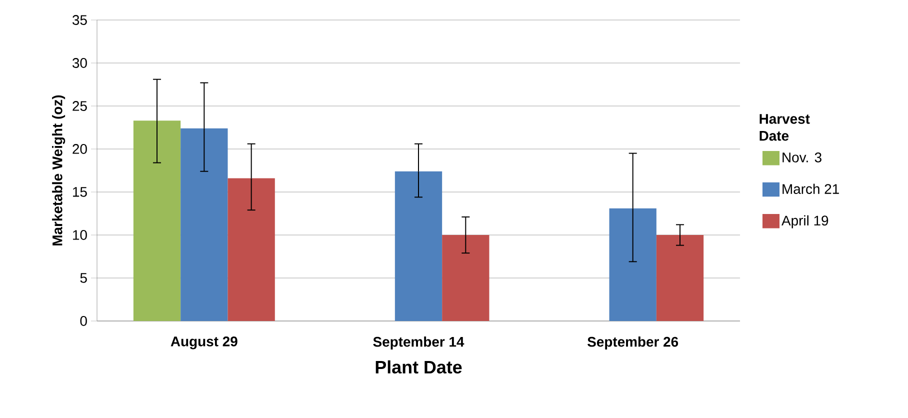 The height and width of the screenshot is (418, 908). What do you see at coordinates (802, 157) in the screenshot?
I see `legend-label: Nov. 3` at bounding box center [802, 157].